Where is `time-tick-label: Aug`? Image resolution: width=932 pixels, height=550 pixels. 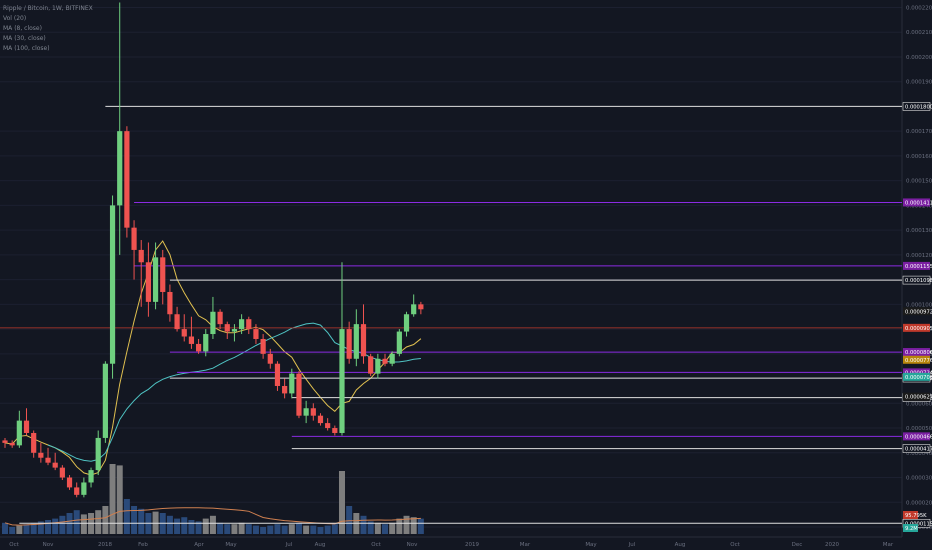 time-tick-label: Aug is located at coordinates (320, 545).